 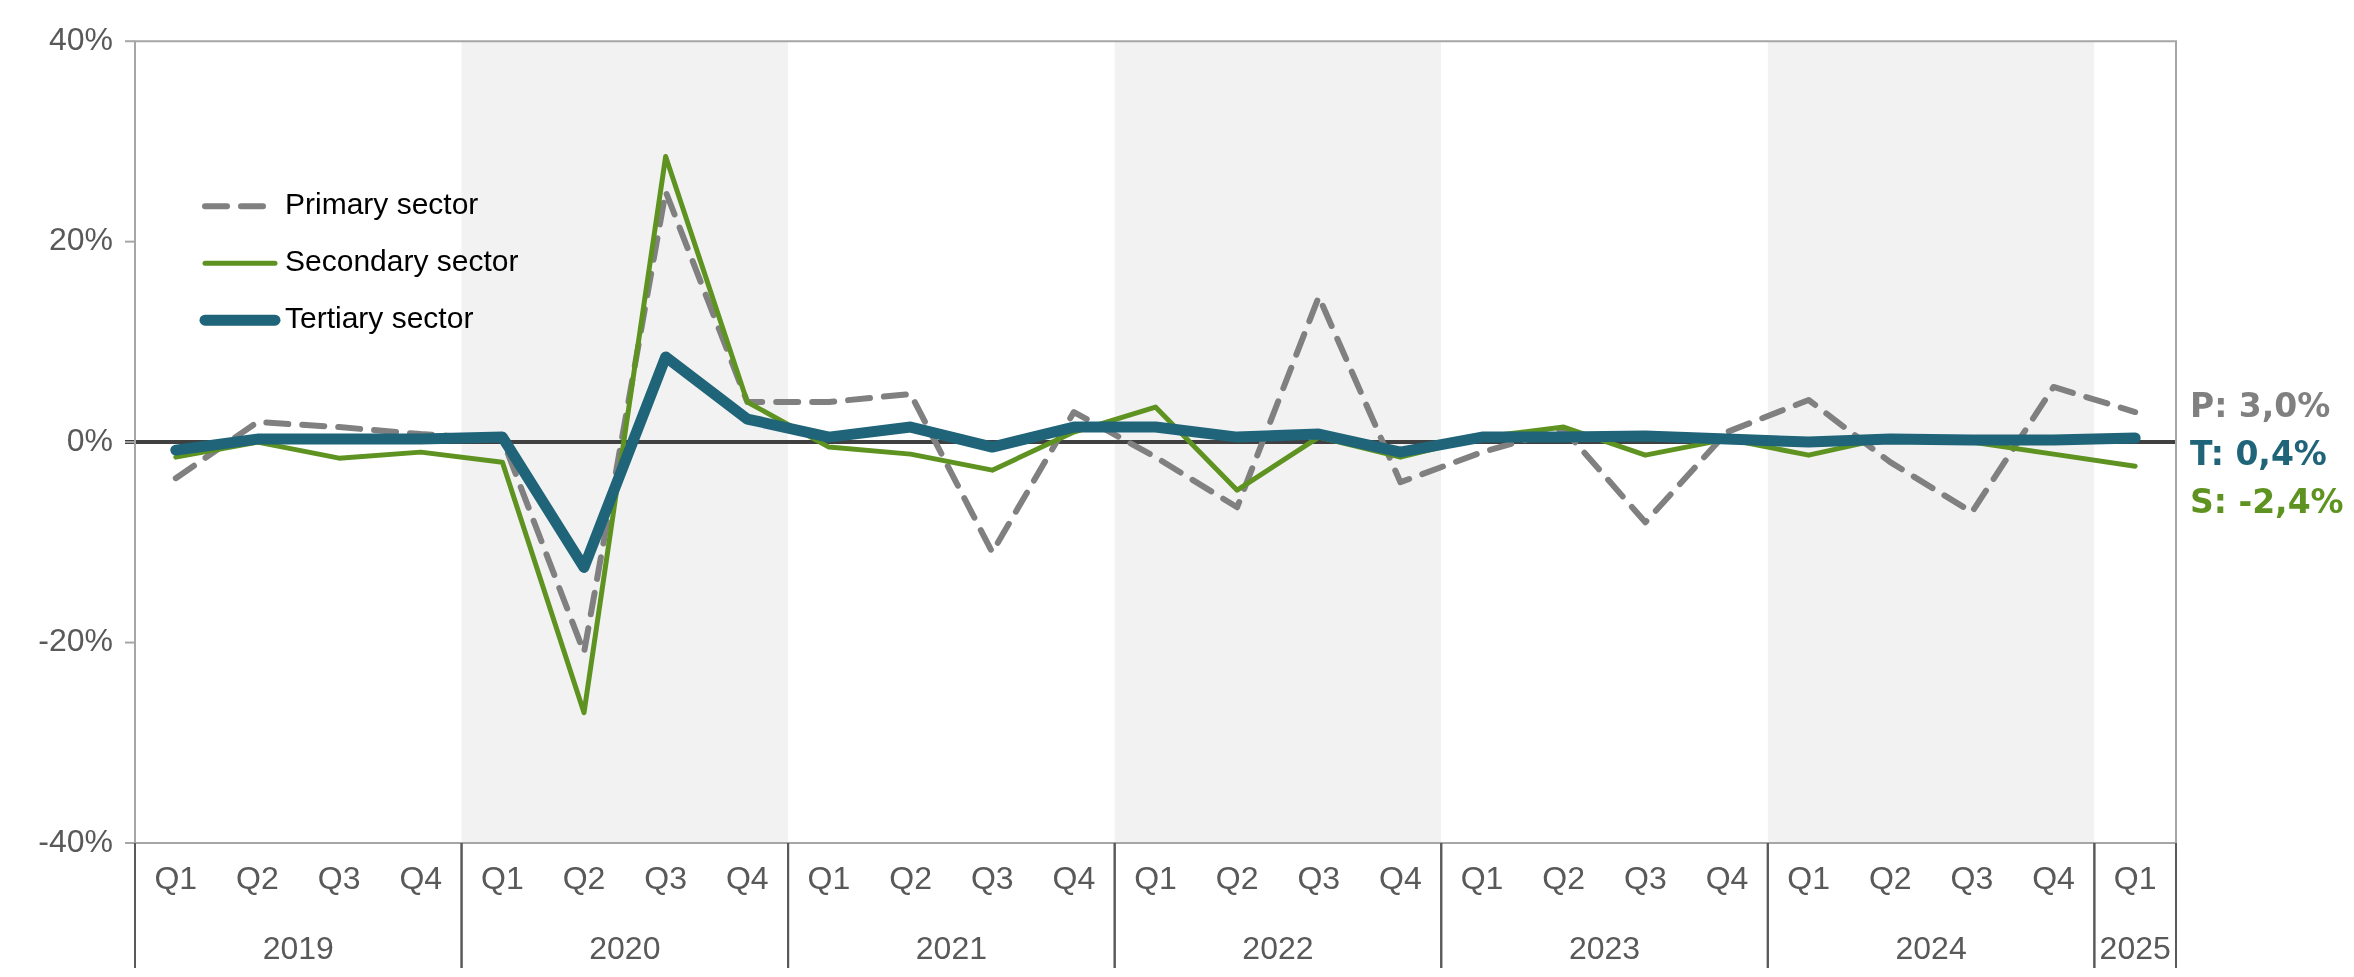 I want to click on text: S: -2,4%, so click(x=2267, y=501).